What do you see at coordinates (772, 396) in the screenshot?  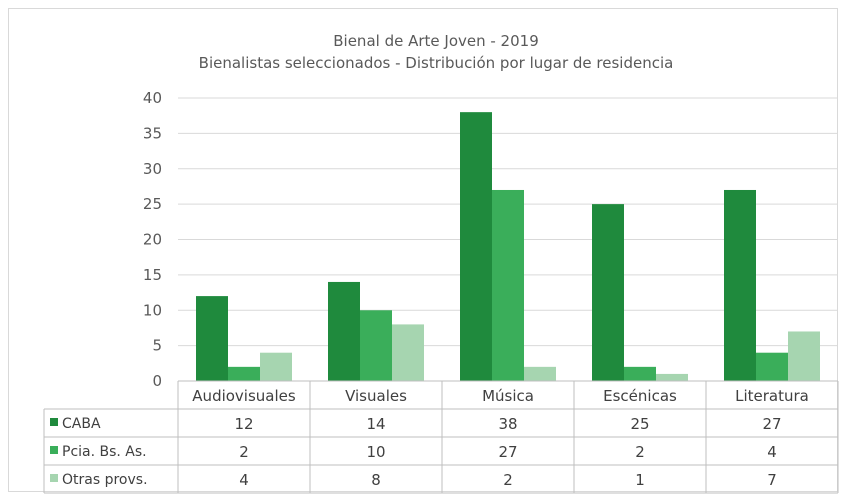 I see `x-tick-label: Literatura` at bounding box center [772, 396].